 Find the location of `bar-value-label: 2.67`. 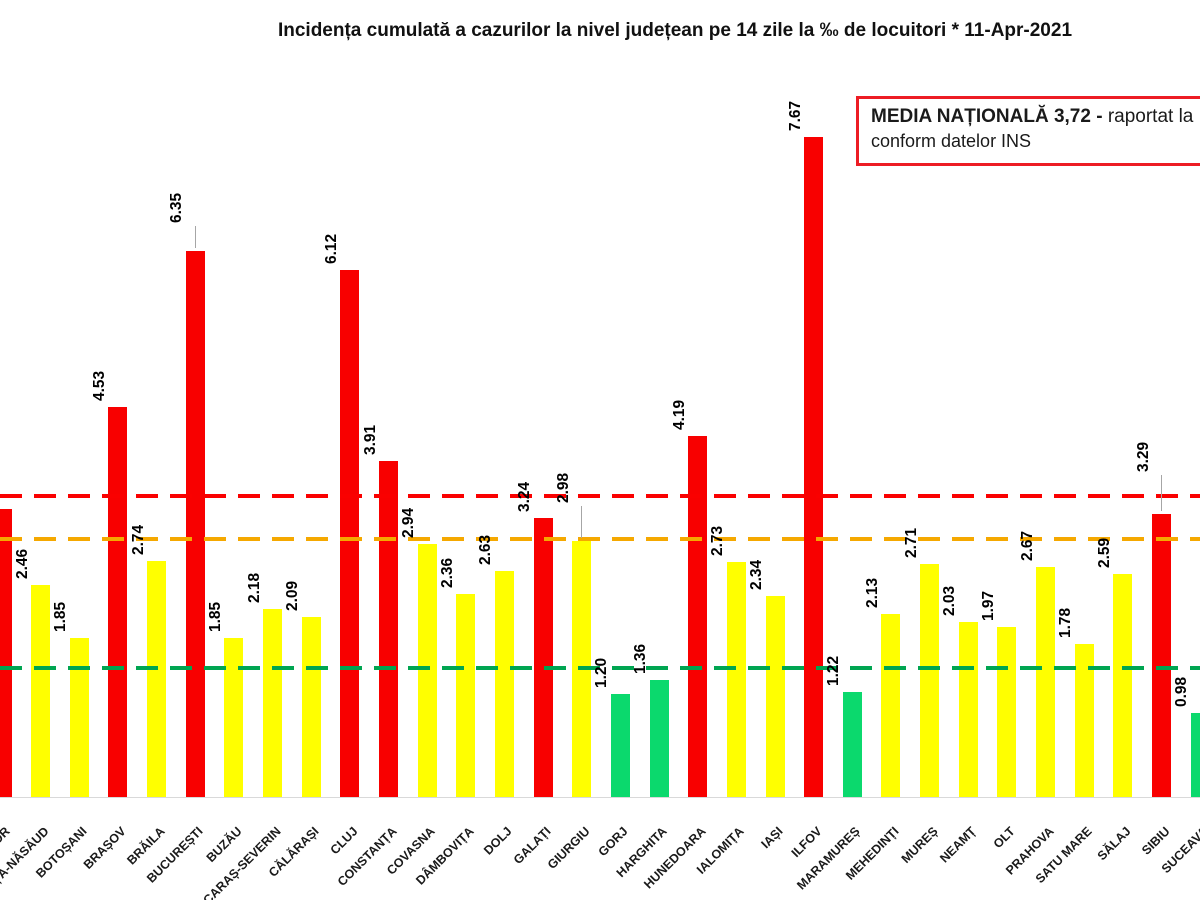

bar-value-label: 2.67 is located at coordinates (1027, 546).